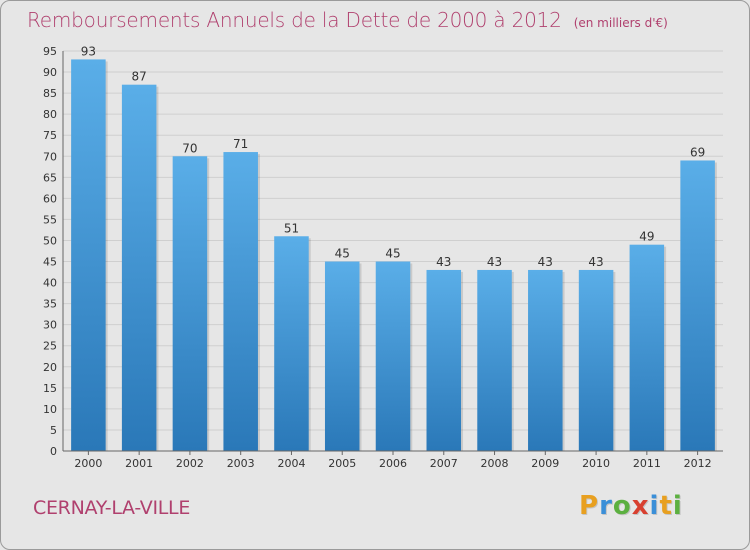  Describe the element at coordinates (53, 430) in the screenshot. I see `y-tick-label: 5` at that location.